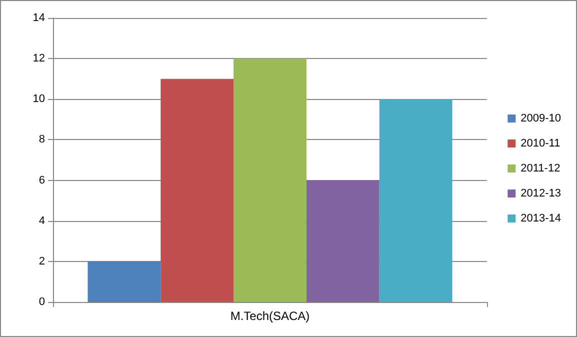 The height and width of the screenshot is (337, 577). Describe the element at coordinates (540, 144) in the screenshot. I see `legend-label: 2010-11` at that location.